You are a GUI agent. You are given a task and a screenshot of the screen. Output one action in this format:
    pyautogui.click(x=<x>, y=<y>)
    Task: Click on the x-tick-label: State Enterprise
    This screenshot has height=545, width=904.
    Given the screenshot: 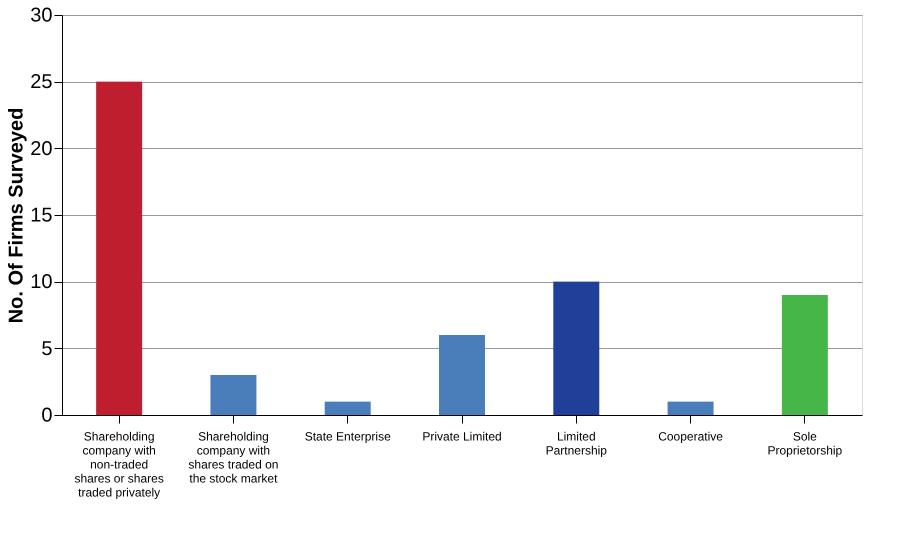 What is the action you would take?
    pyautogui.click(x=348, y=437)
    